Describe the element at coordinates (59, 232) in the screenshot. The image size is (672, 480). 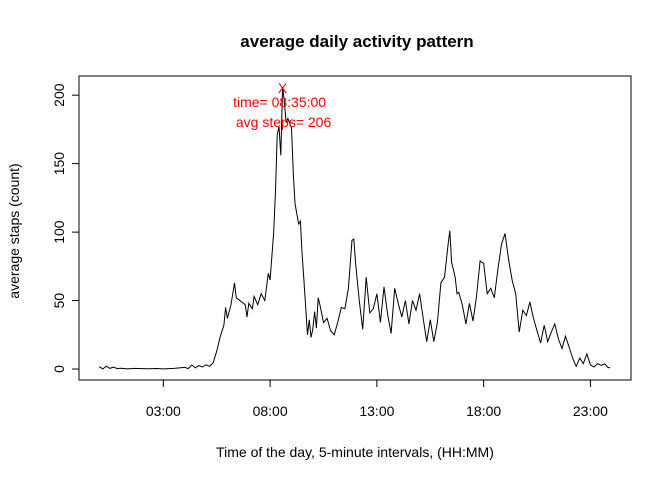
I see `y-tick-label: 100` at that location.